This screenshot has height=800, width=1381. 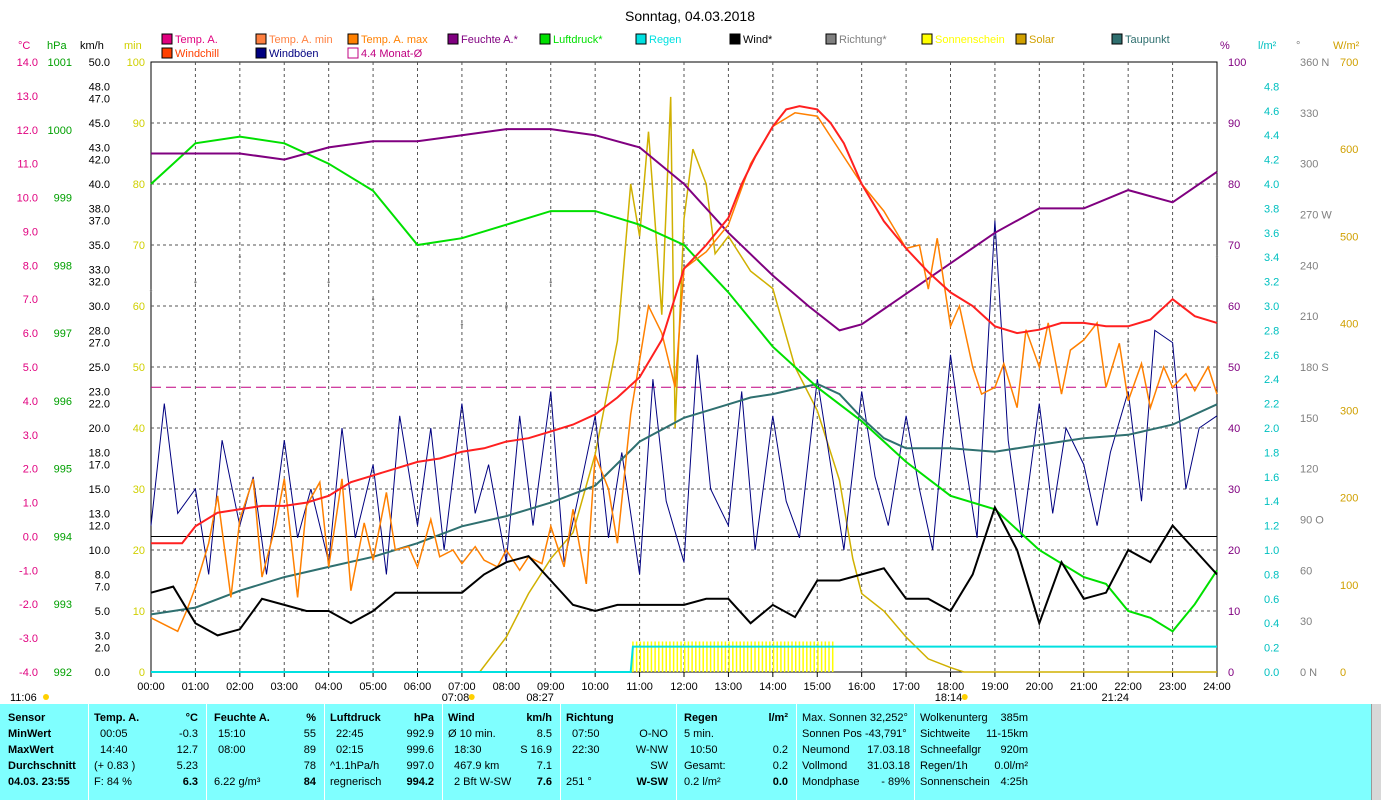 What do you see at coordinates (420, 750) in the screenshot?
I see `luftdruck-max-value: 999.6` at bounding box center [420, 750].